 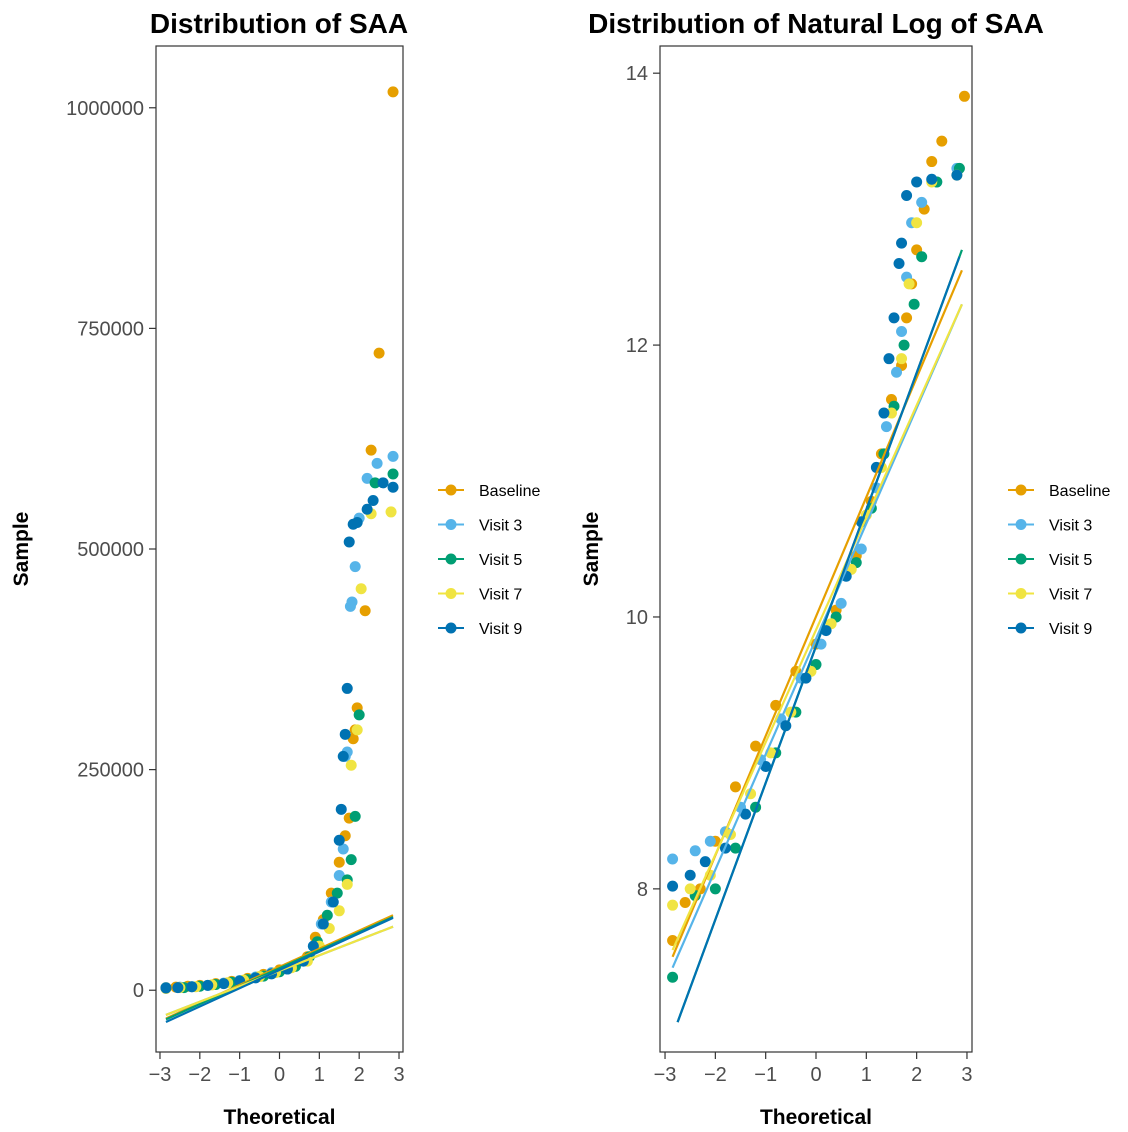 I want to click on x-tick-label: −2, so click(x=199, y=1075).